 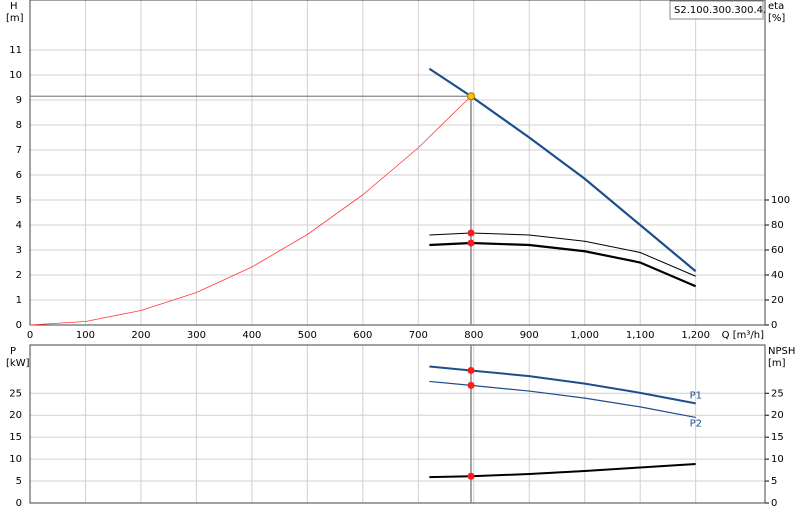 I want to click on x-tick-label: 600, so click(x=362, y=335).